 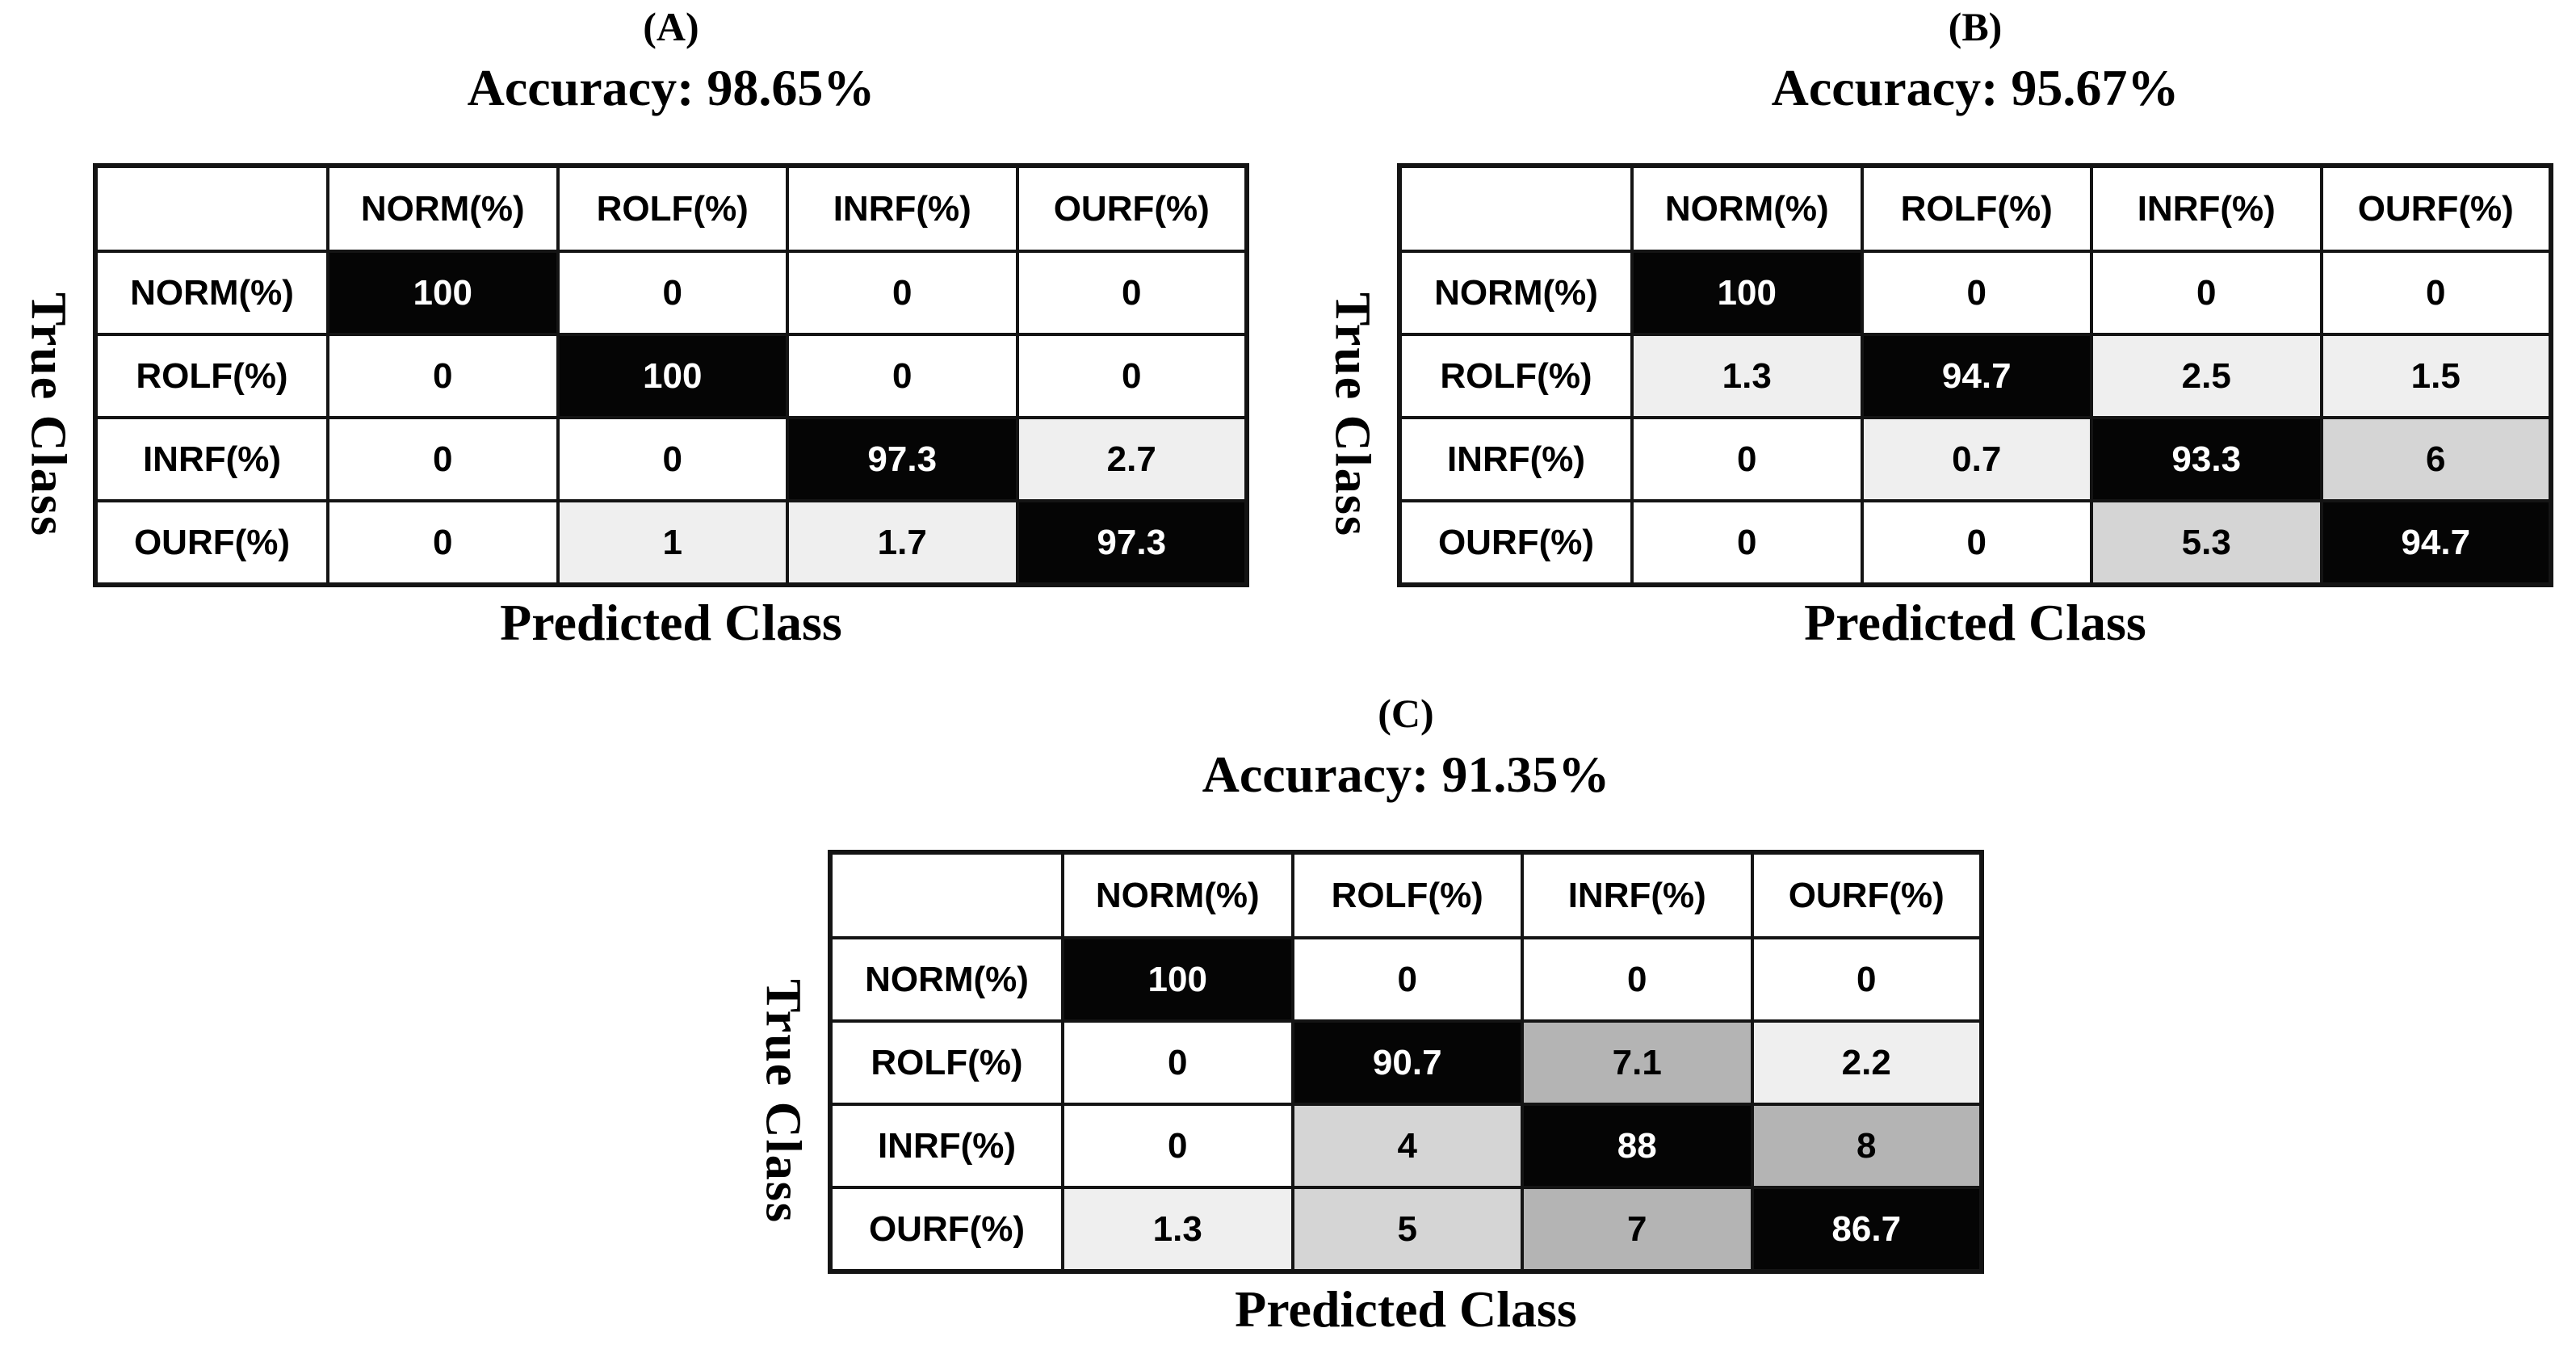 What do you see at coordinates (1975, 622) in the screenshot?
I see `panel-b-x-axis-label: Predicted Class` at bounding box center [1975, 622].